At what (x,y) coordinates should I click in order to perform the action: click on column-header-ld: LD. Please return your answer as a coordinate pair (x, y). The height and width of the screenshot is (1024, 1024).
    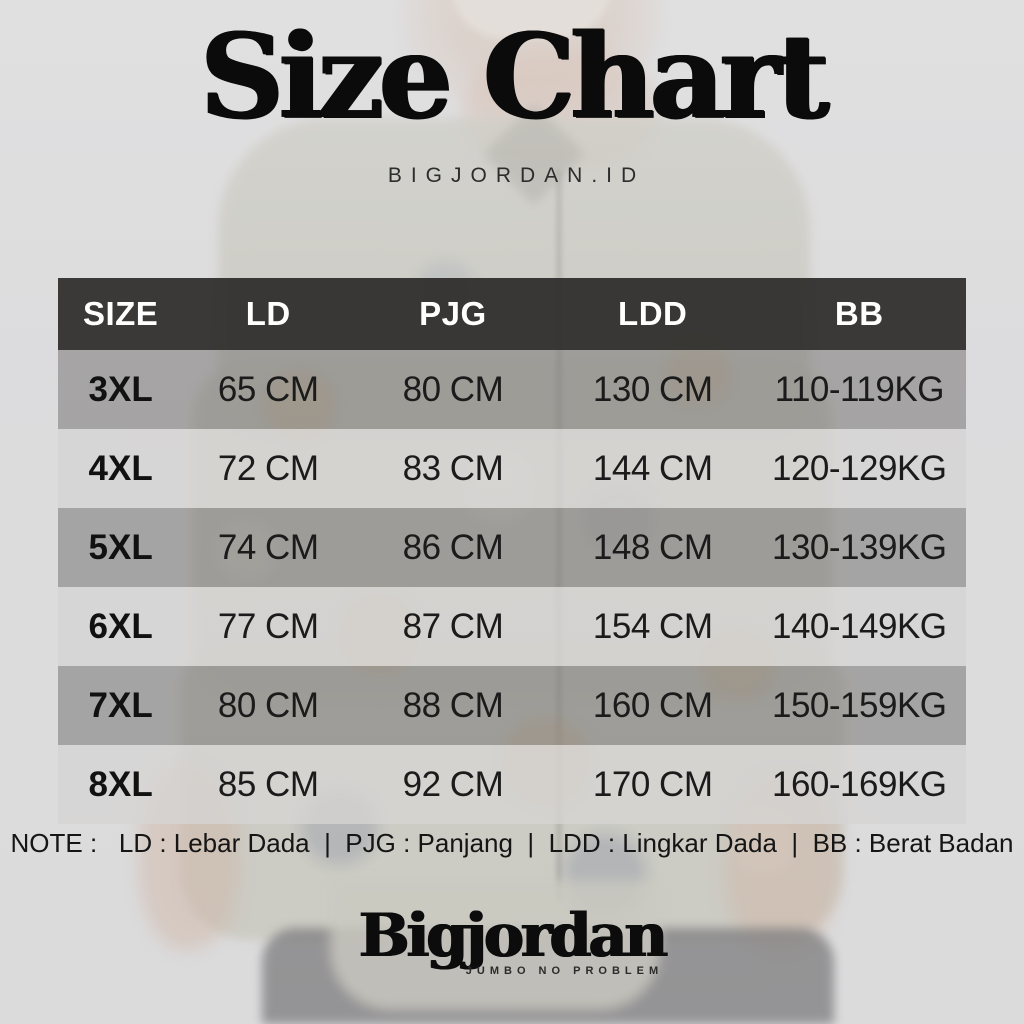
    Looking at the image, I should click on (268, 313).